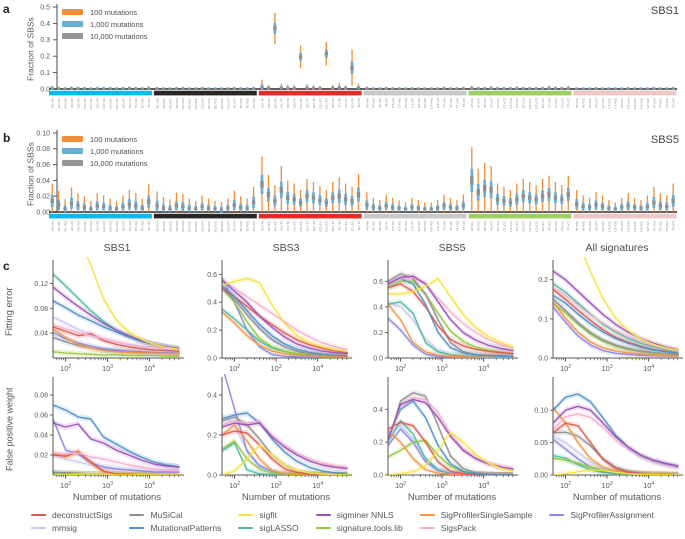  What do you see at coordinates (485, 225) in the screenshot?
I see `svg-text: AT>CG` at bounding box center [485, 225].